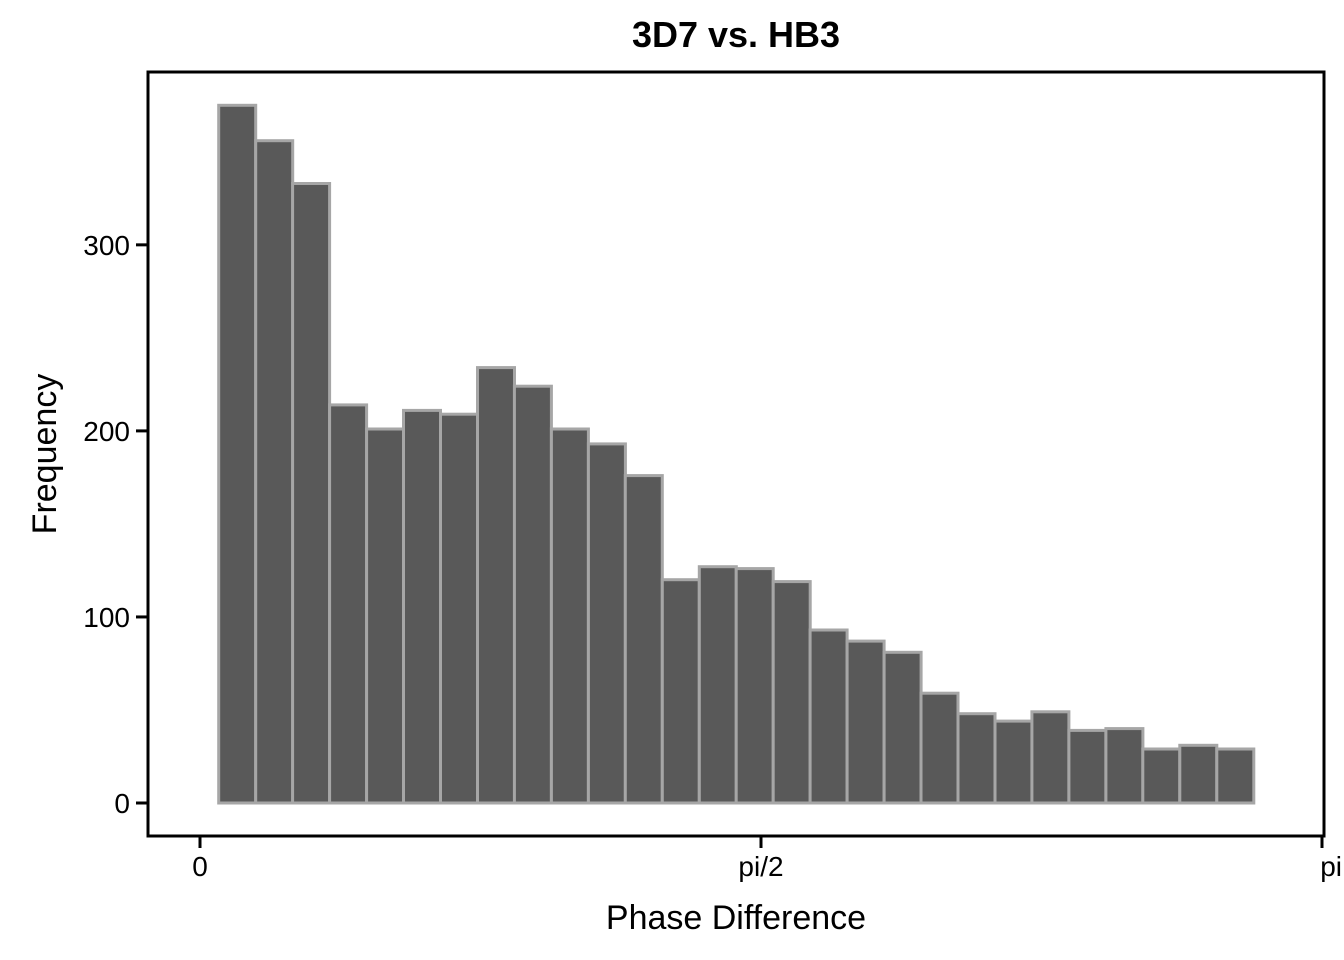 This screenshot has height=960, width=1344. I want to click on y-tick-label: 300, so click(106, 245).